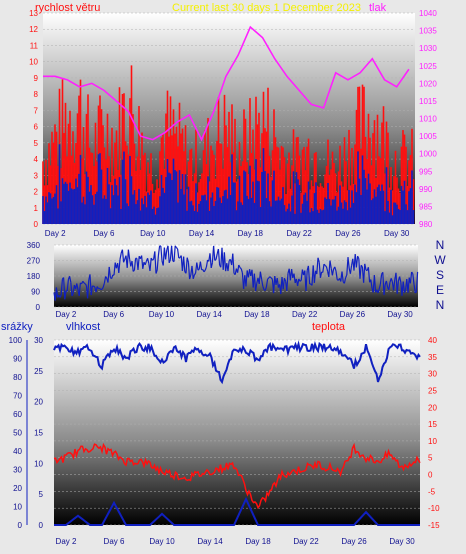  Describe the element at coordinates (36, 110) in the screenshot. I see `tick-label: 7` at that location.